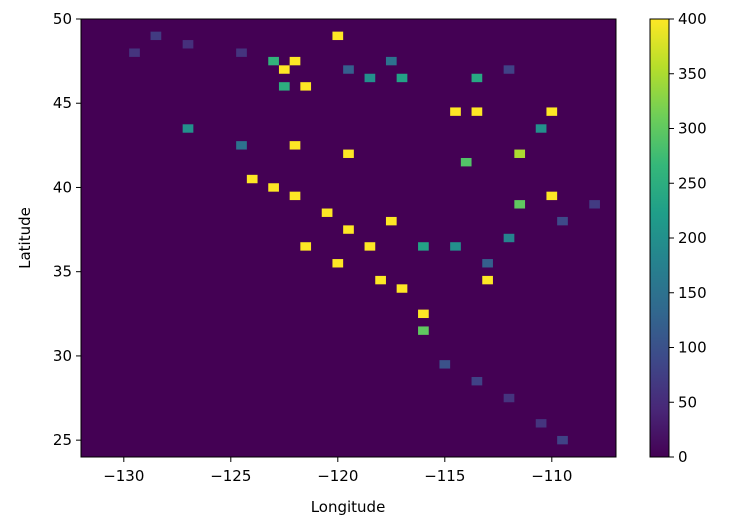  Describe the element at coordinates (687, 402) in the screenshot. I see `colorbar-tick-label: 50` at that location.